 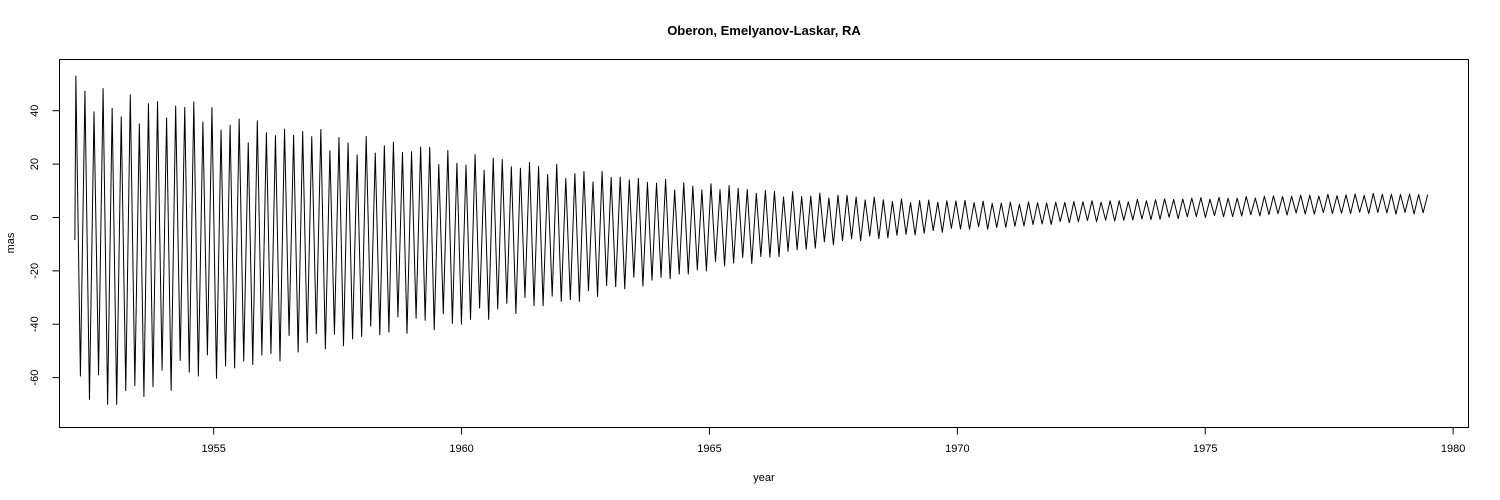 I want to click on x-tick-label: 1970, so click(x=957, y=449).